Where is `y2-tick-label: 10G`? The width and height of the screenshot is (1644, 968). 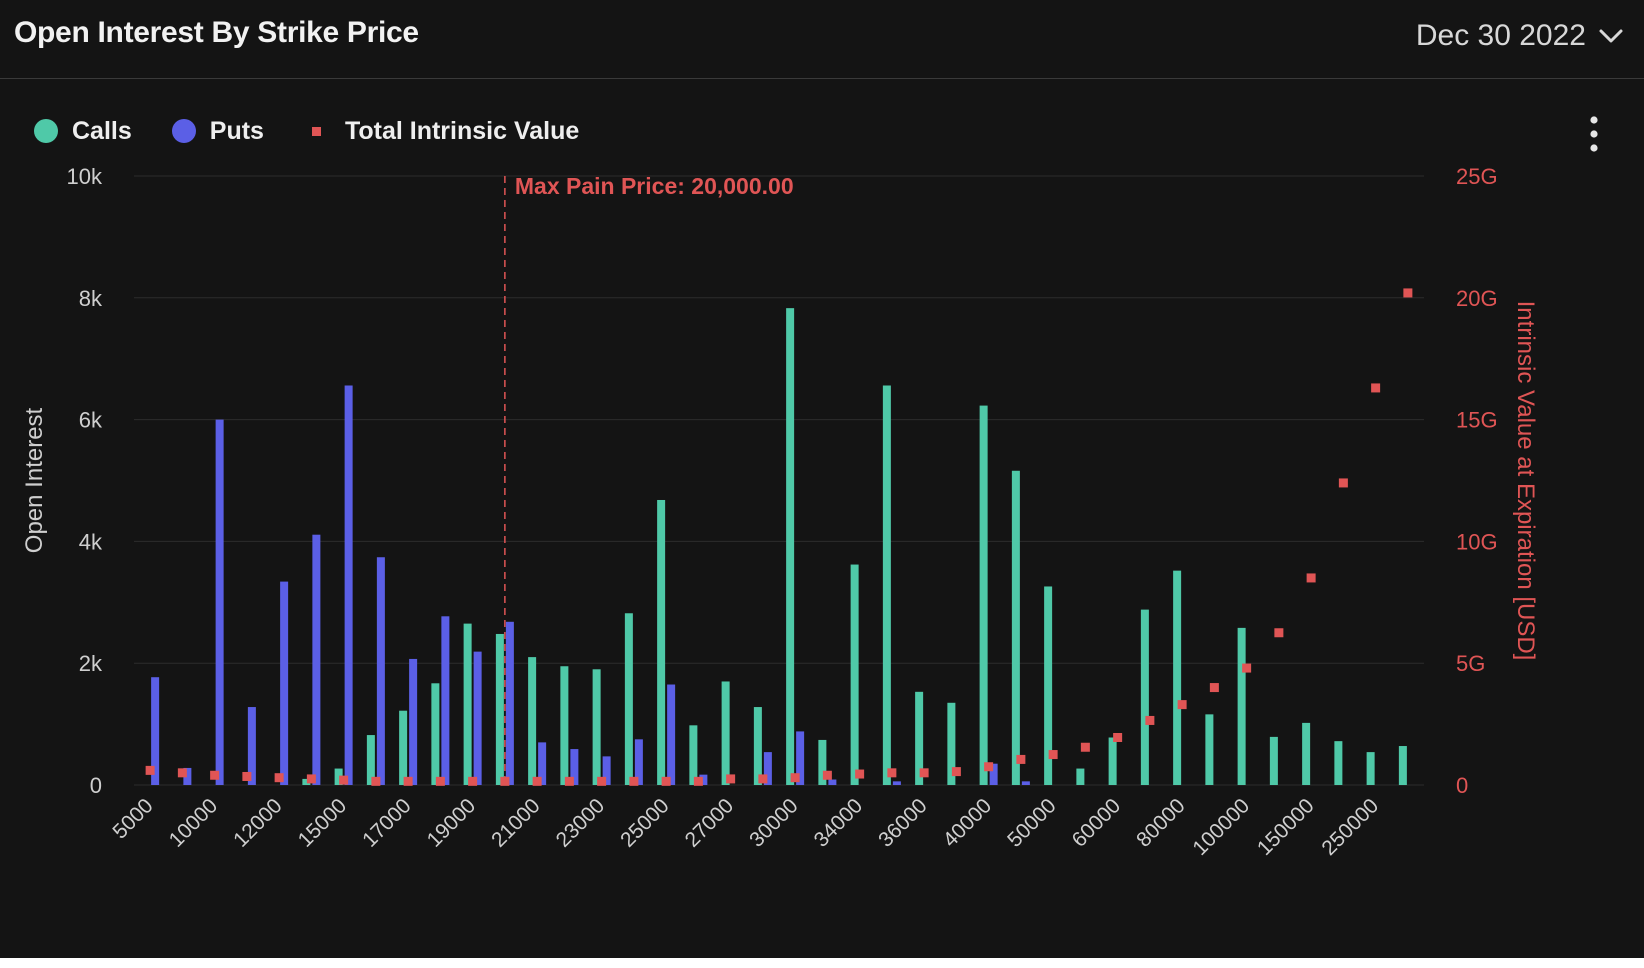 y2-tick-label: 10G is located at coordinates (1477, 541).